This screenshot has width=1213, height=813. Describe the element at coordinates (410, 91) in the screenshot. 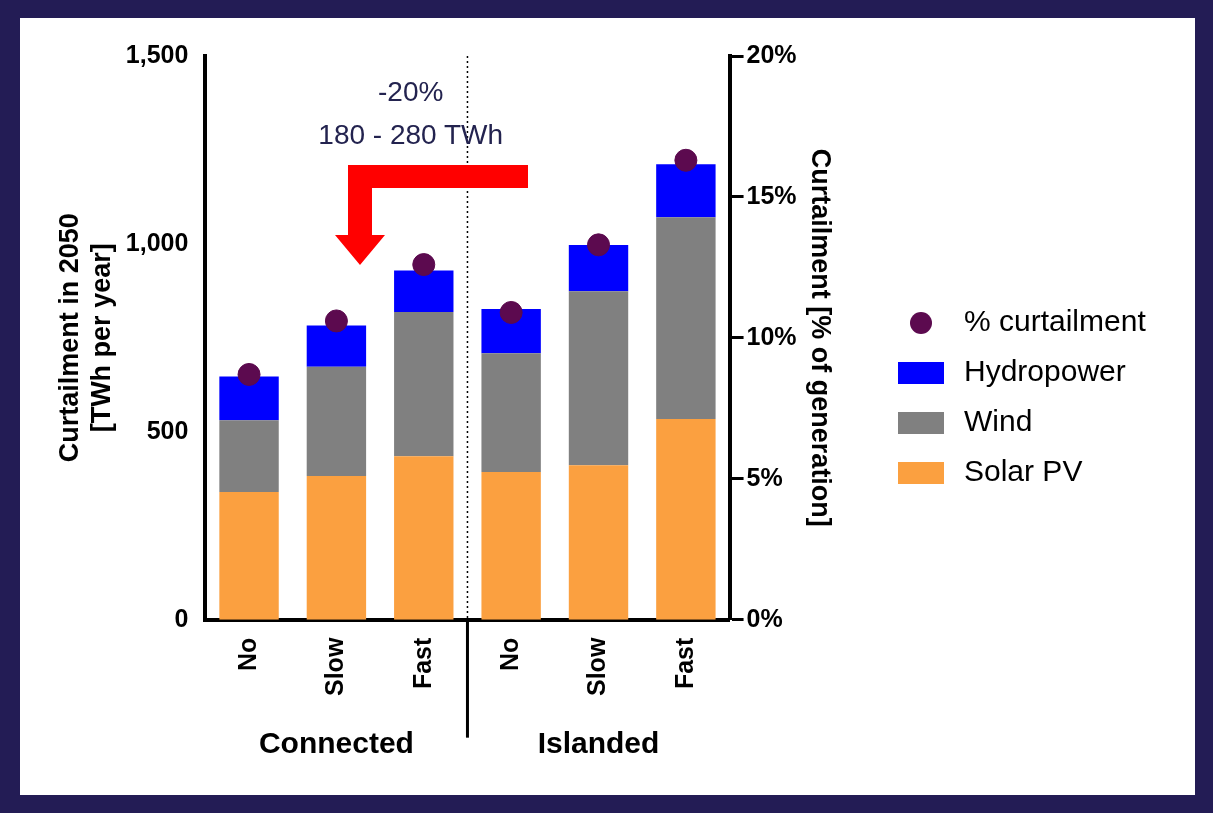

I see `annotation: -20%` at that location.